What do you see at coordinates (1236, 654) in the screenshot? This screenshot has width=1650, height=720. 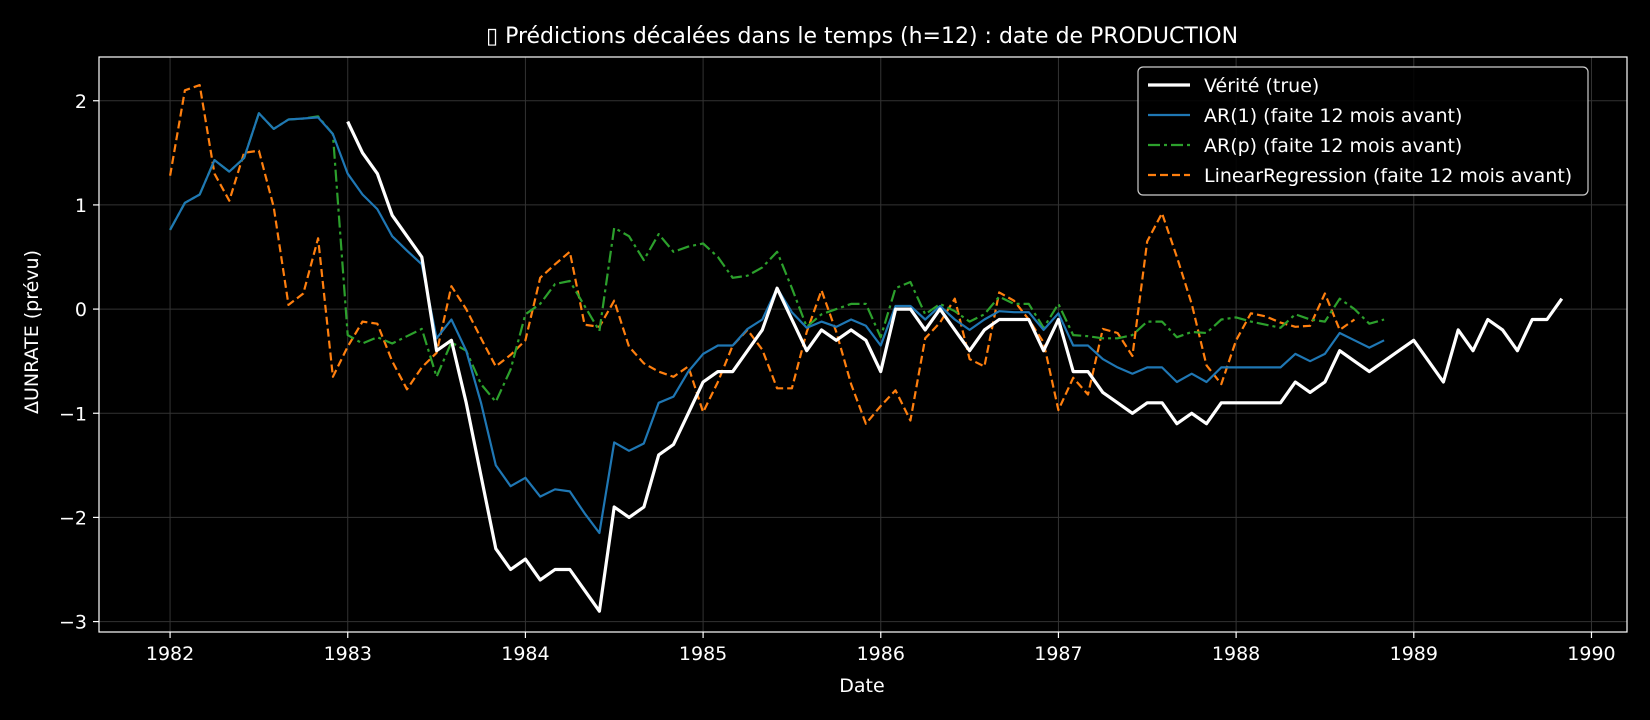 I see `x-tick-label: 1988` at bounding box center [1236, 654].